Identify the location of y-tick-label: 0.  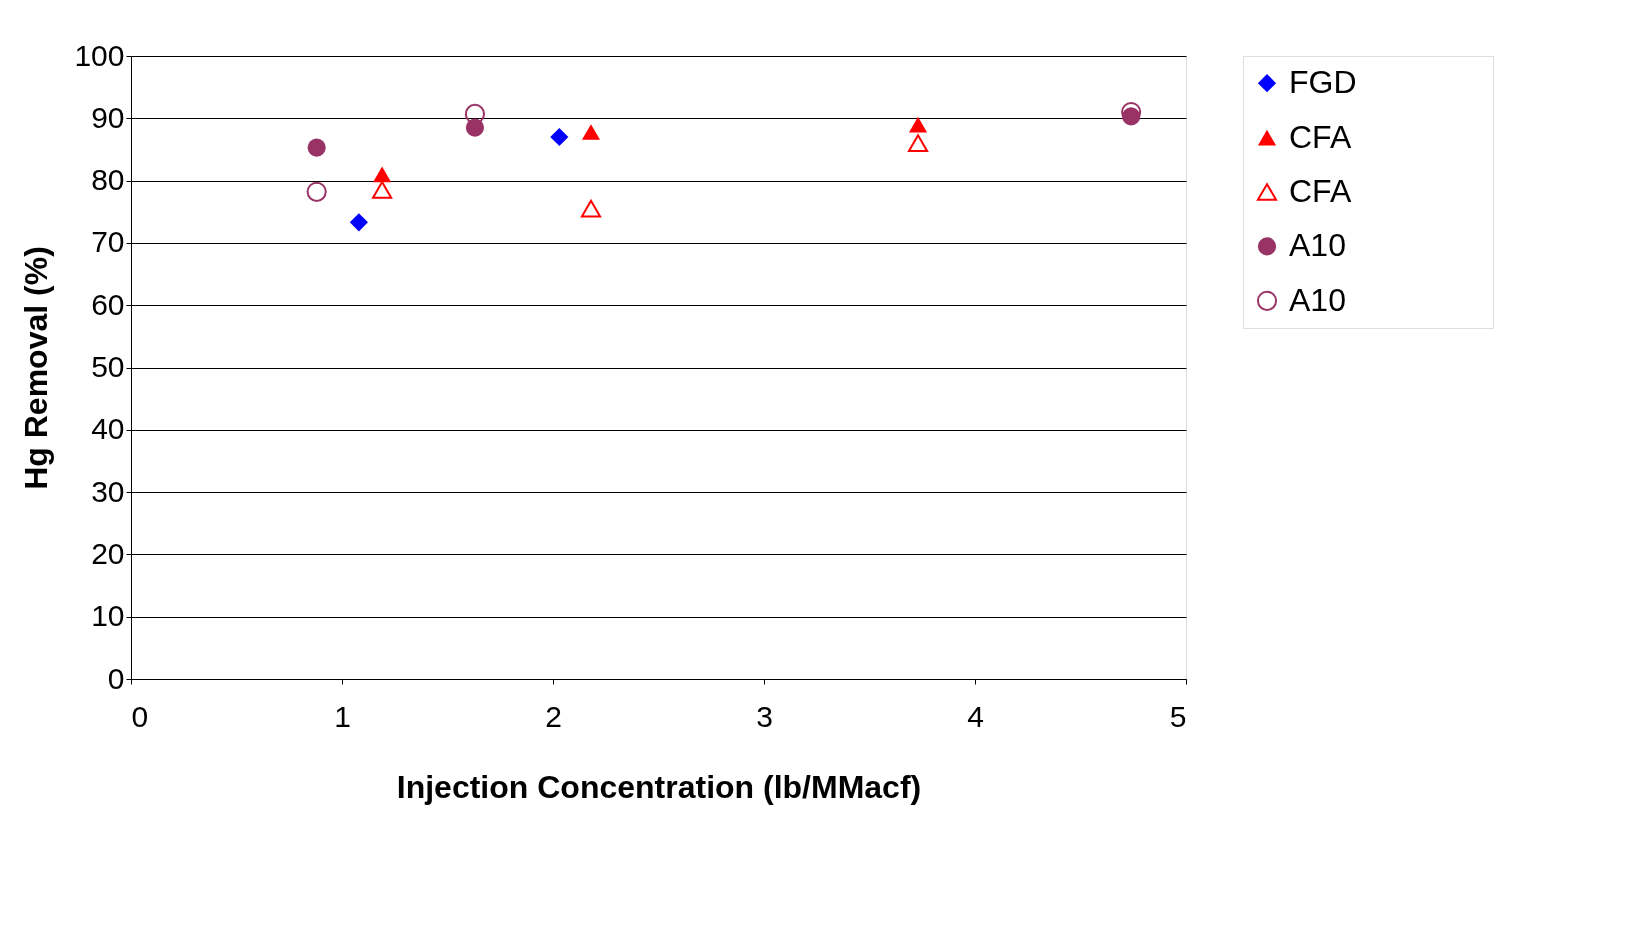
(116, 678).